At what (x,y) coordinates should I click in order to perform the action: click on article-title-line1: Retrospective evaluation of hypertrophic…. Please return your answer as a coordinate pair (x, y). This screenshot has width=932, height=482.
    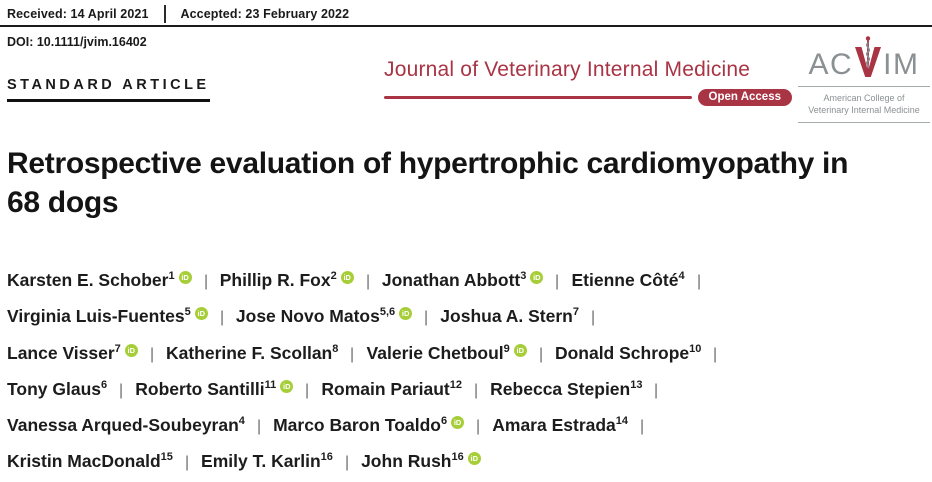
    Looking at the image, I should click on (428, 163).